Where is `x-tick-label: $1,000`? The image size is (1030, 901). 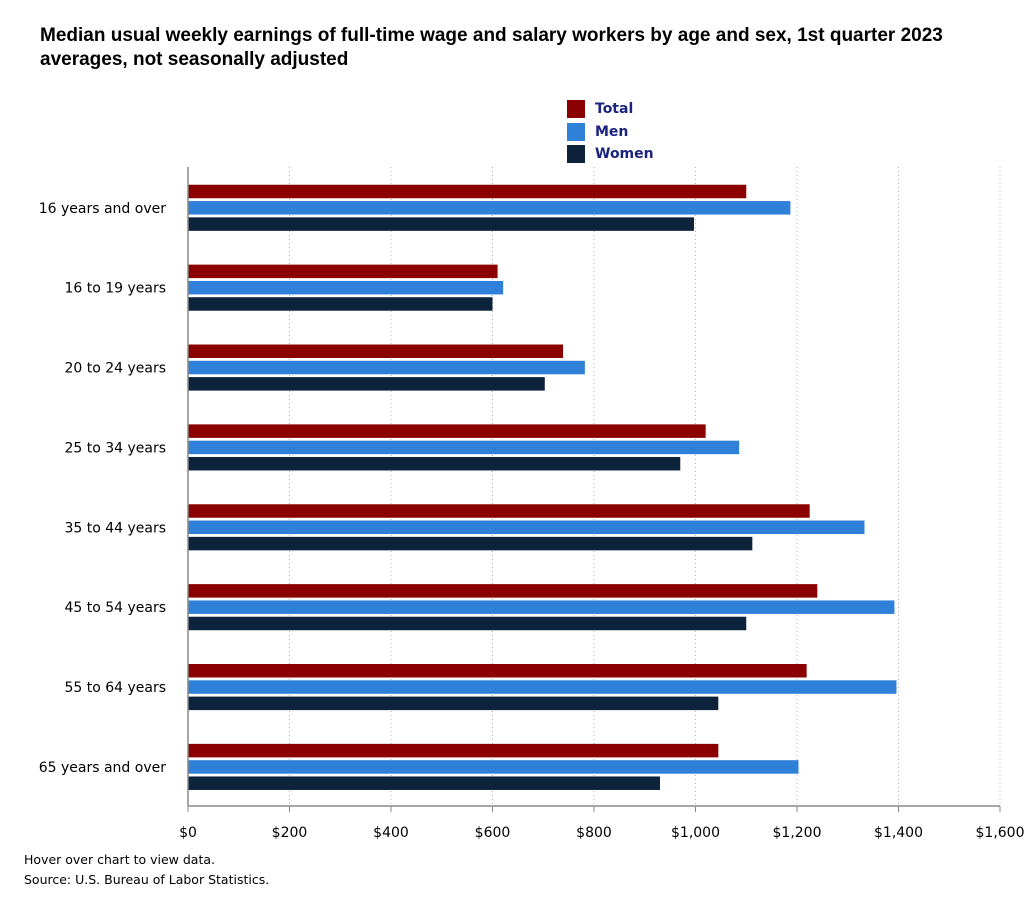
x-tick-label: $1,000 is located at coordinates (695, 833).